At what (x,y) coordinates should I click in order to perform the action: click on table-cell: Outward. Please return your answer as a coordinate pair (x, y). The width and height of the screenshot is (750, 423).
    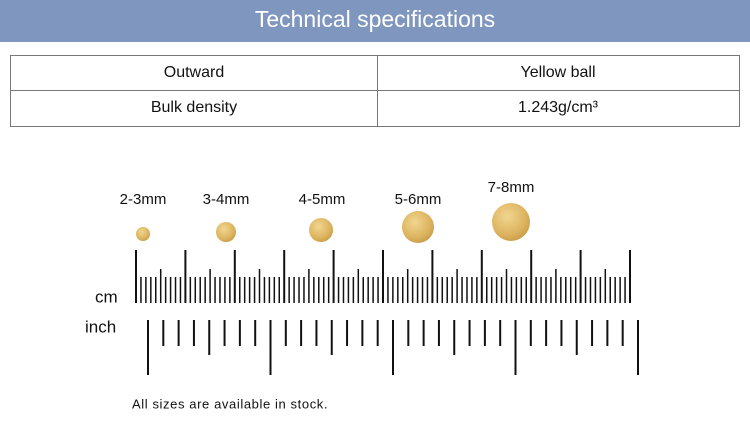
    Looking at the image, I should click on (194, 72).